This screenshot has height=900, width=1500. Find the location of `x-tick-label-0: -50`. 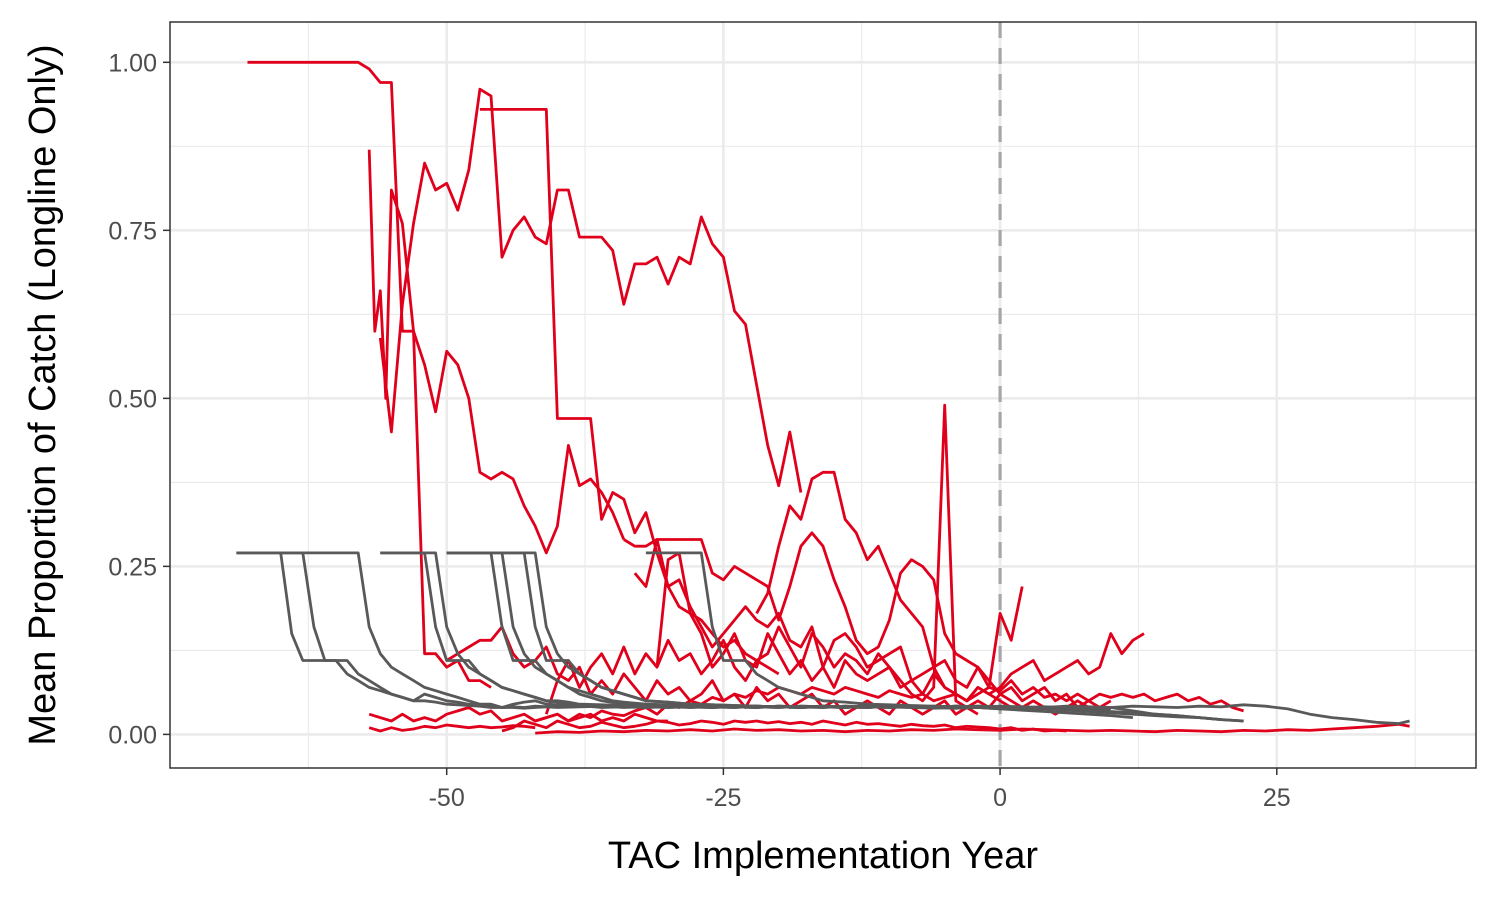

x-tick-label-0: -50 is located at coordinates (447, 798).